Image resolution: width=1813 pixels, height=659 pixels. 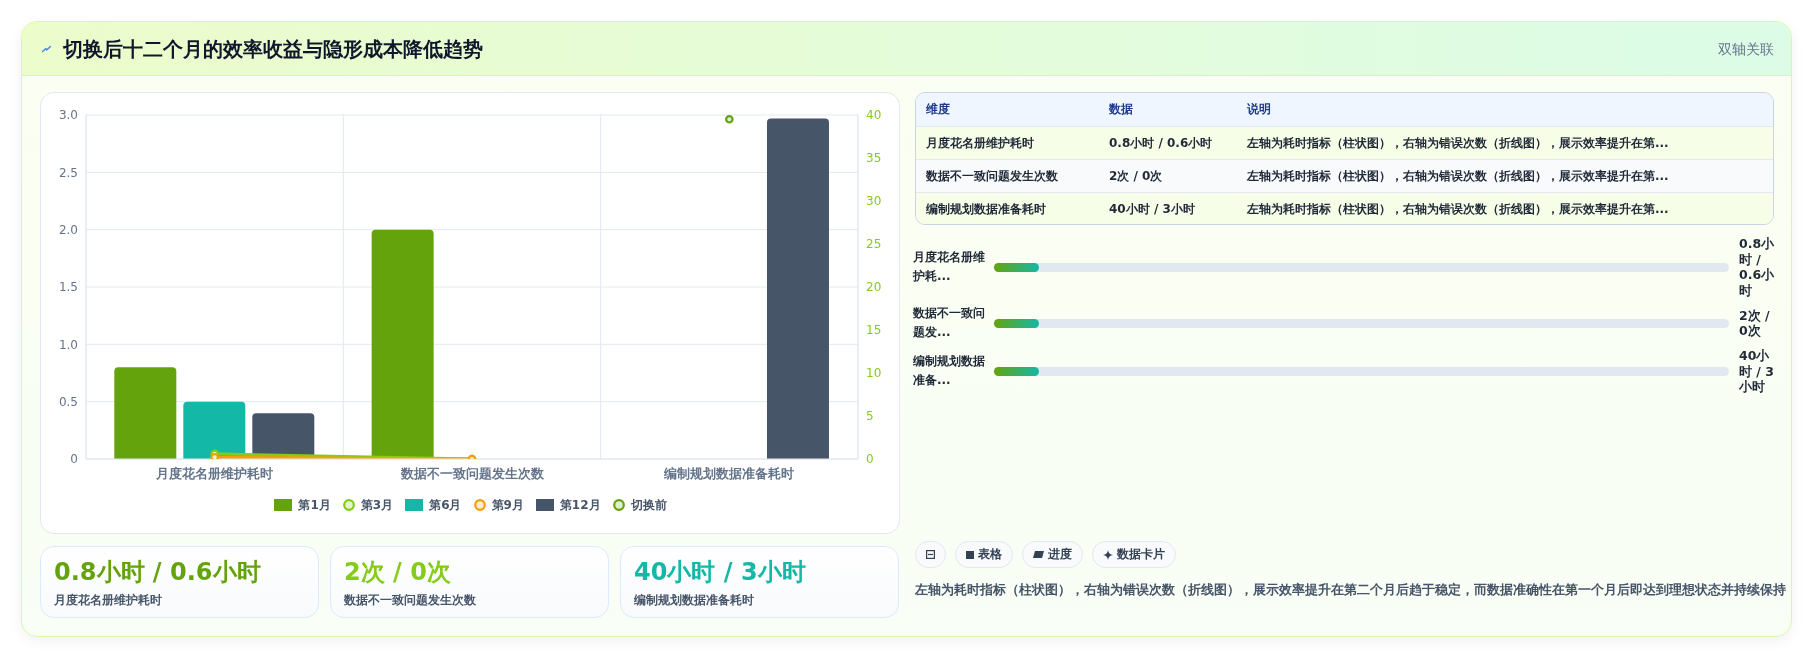 What do you see at coordinates (68, 287) in the screenshot?
I see `y-tick-label: 1.5` at bounding box center [68, 287].